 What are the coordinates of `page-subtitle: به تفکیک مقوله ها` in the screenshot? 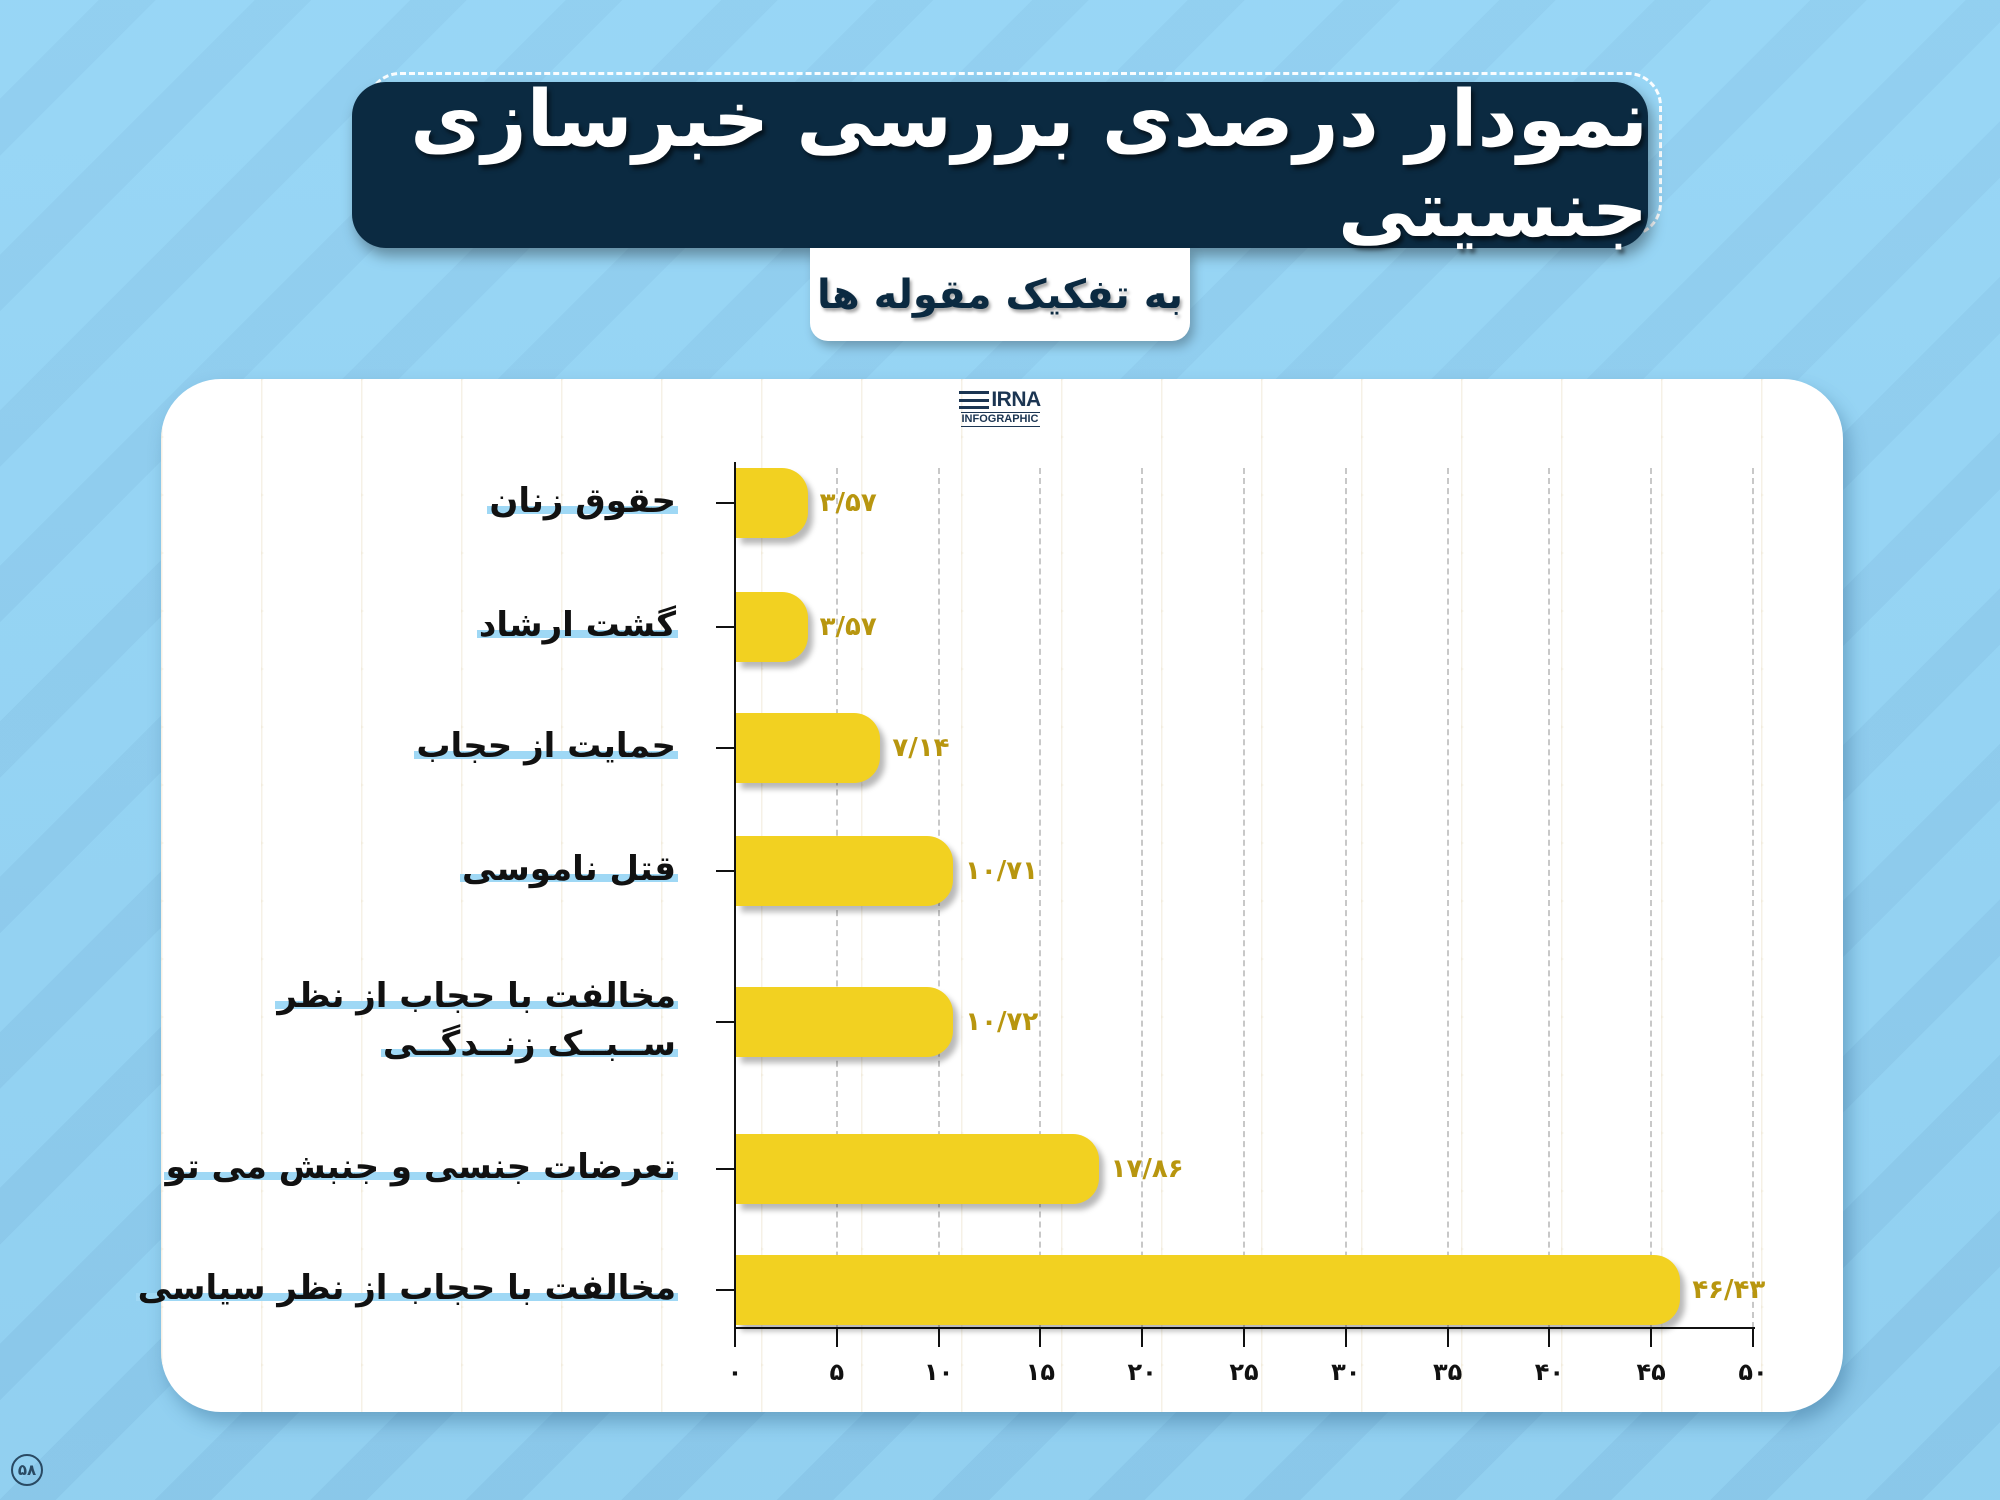 It's located at (1000, 294).